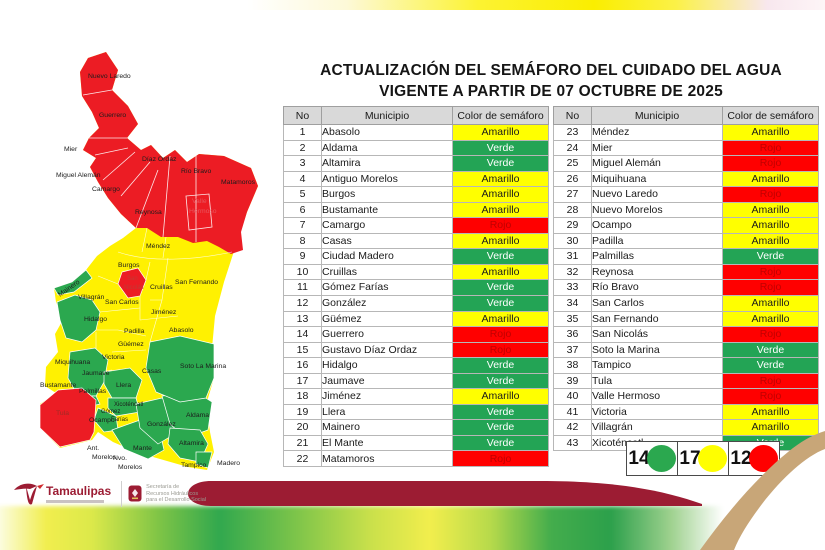 The width and height of the screenshot is (825, 550). I want to click on map-label: Hidalgo, so click(95, 319).